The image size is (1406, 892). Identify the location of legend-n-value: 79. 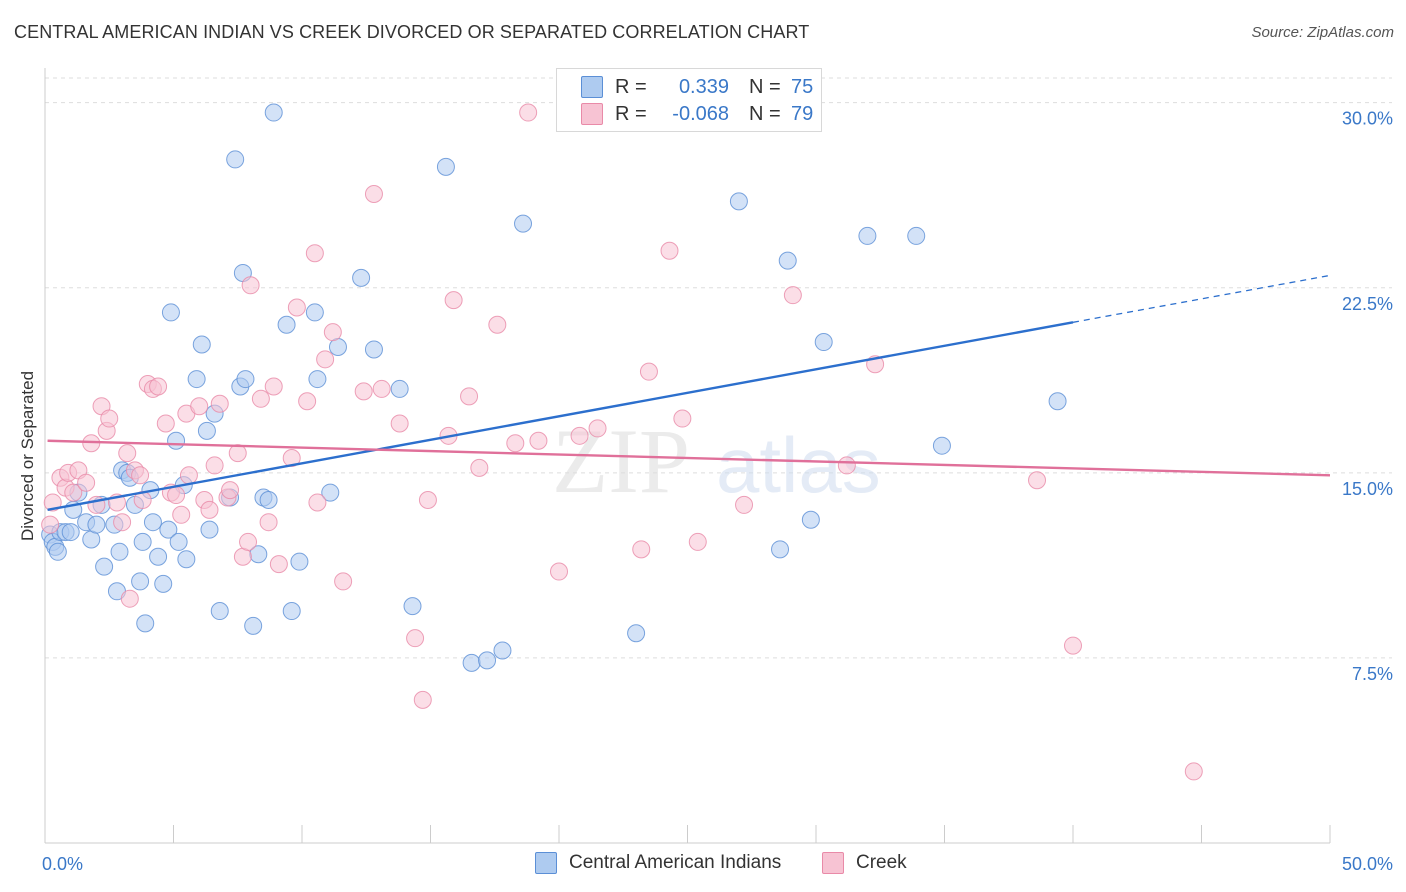
(802, 113).